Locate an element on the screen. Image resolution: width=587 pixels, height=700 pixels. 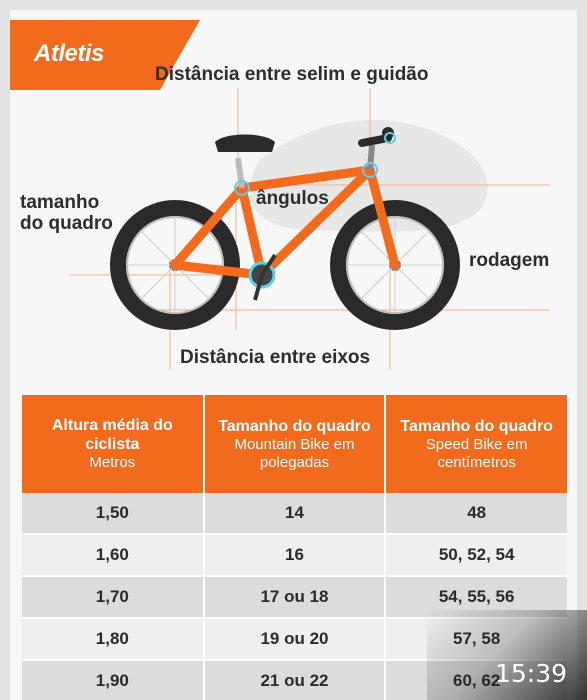
table-row: 1,80 19 ou 20 57, 58 is located at coordinates (294, 639).